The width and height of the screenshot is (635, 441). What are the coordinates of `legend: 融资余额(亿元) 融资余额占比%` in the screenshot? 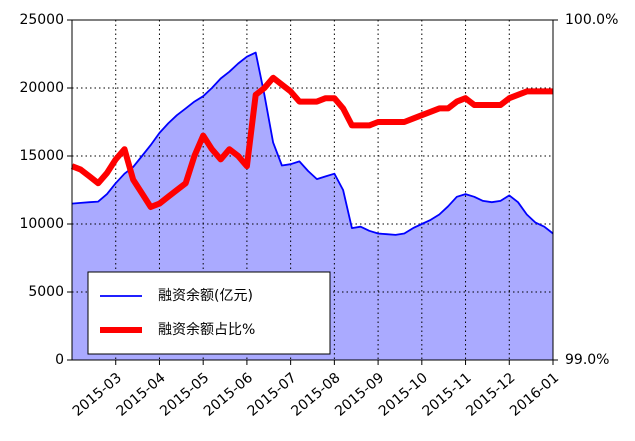 It's located at (209, 313).